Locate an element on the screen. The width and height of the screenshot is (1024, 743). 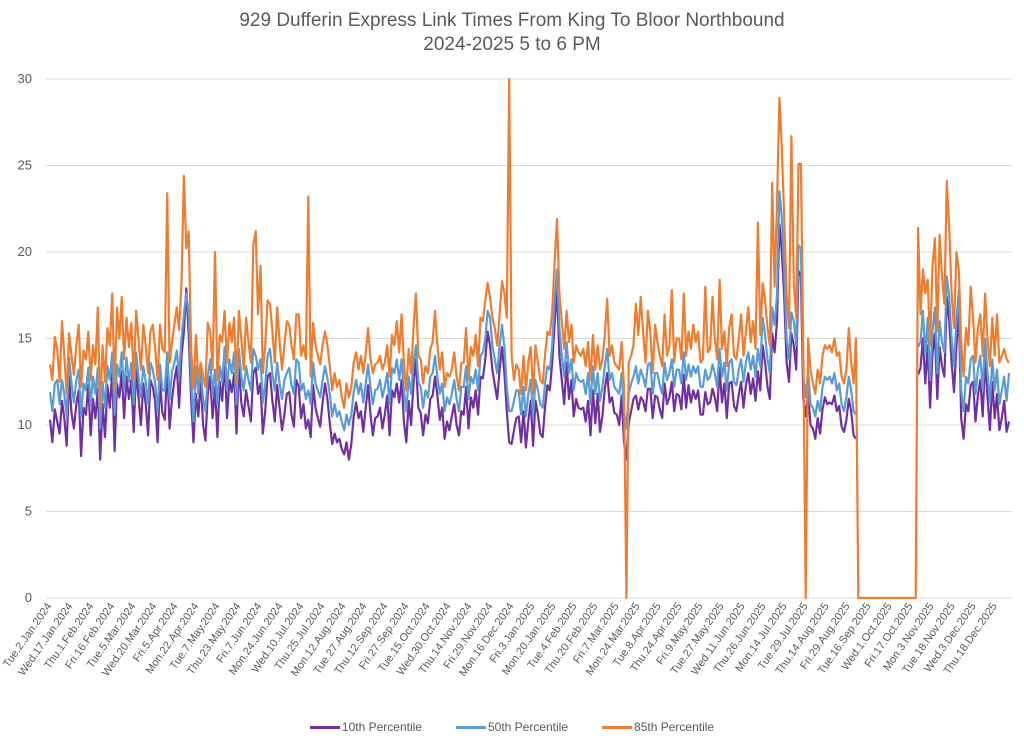
y-tick-label: 0 is located at coordinates (28, 597).